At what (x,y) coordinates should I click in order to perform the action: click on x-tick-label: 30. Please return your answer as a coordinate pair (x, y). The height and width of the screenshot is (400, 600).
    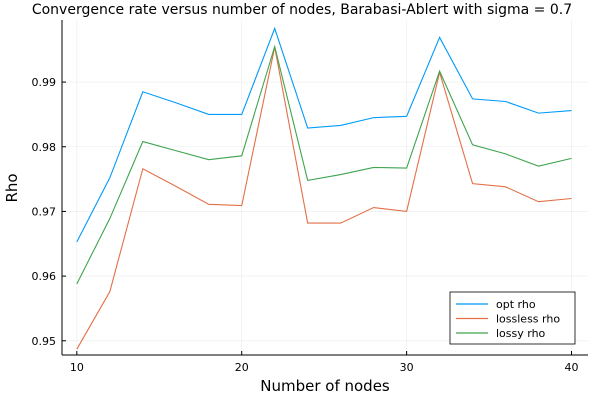
    Looking at the image, I should click on (407, 367).